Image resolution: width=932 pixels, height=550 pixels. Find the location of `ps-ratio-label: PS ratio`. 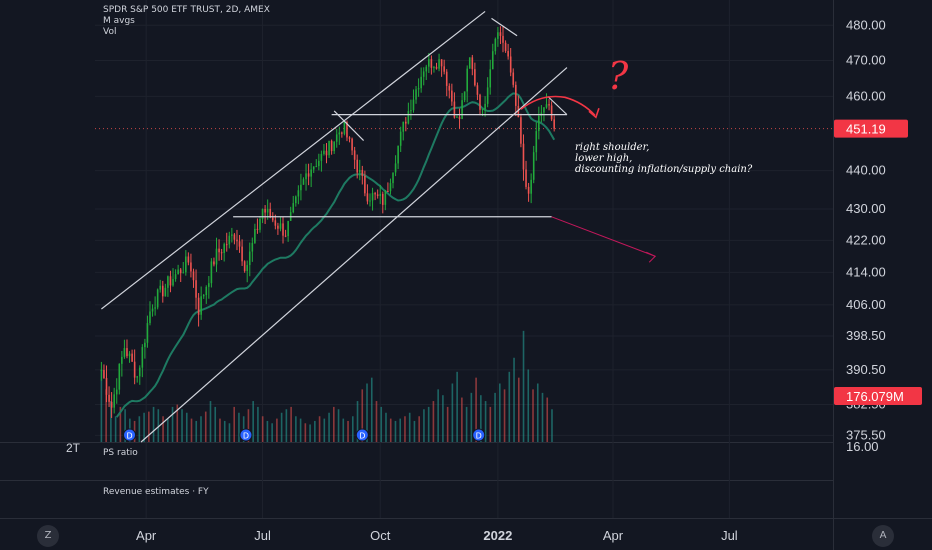

ps-ratio-label: PS ratio is located at coordinates (120, 453).